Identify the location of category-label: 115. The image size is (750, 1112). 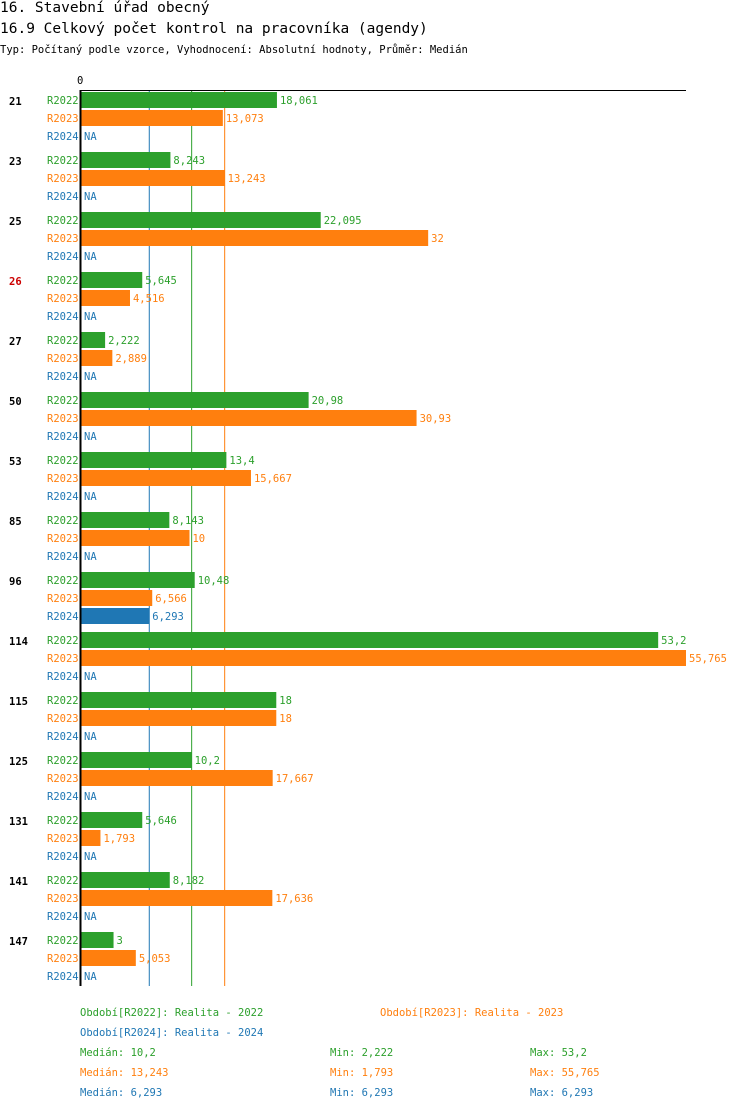
(18, 702).